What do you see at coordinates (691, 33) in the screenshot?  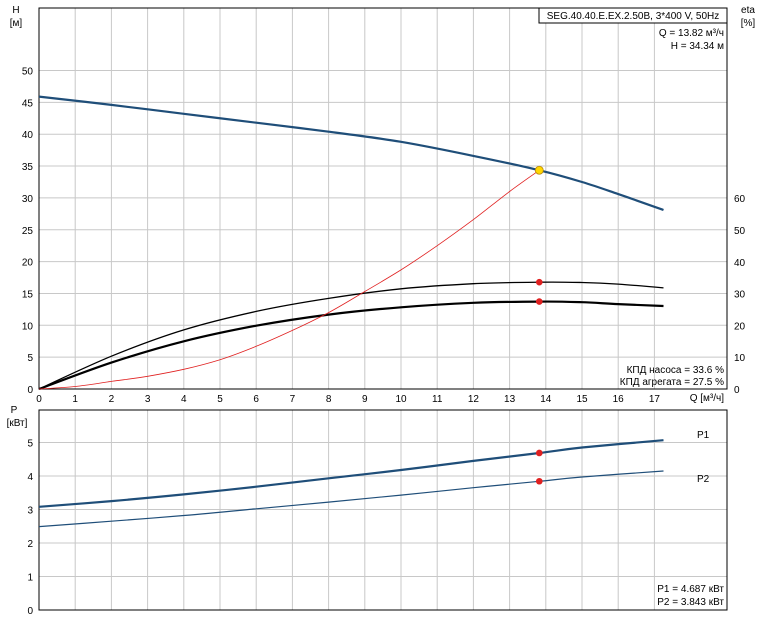 I see `duty-flow-label: Q = 13.82 м³/ч` at bounding box center [691, 33].